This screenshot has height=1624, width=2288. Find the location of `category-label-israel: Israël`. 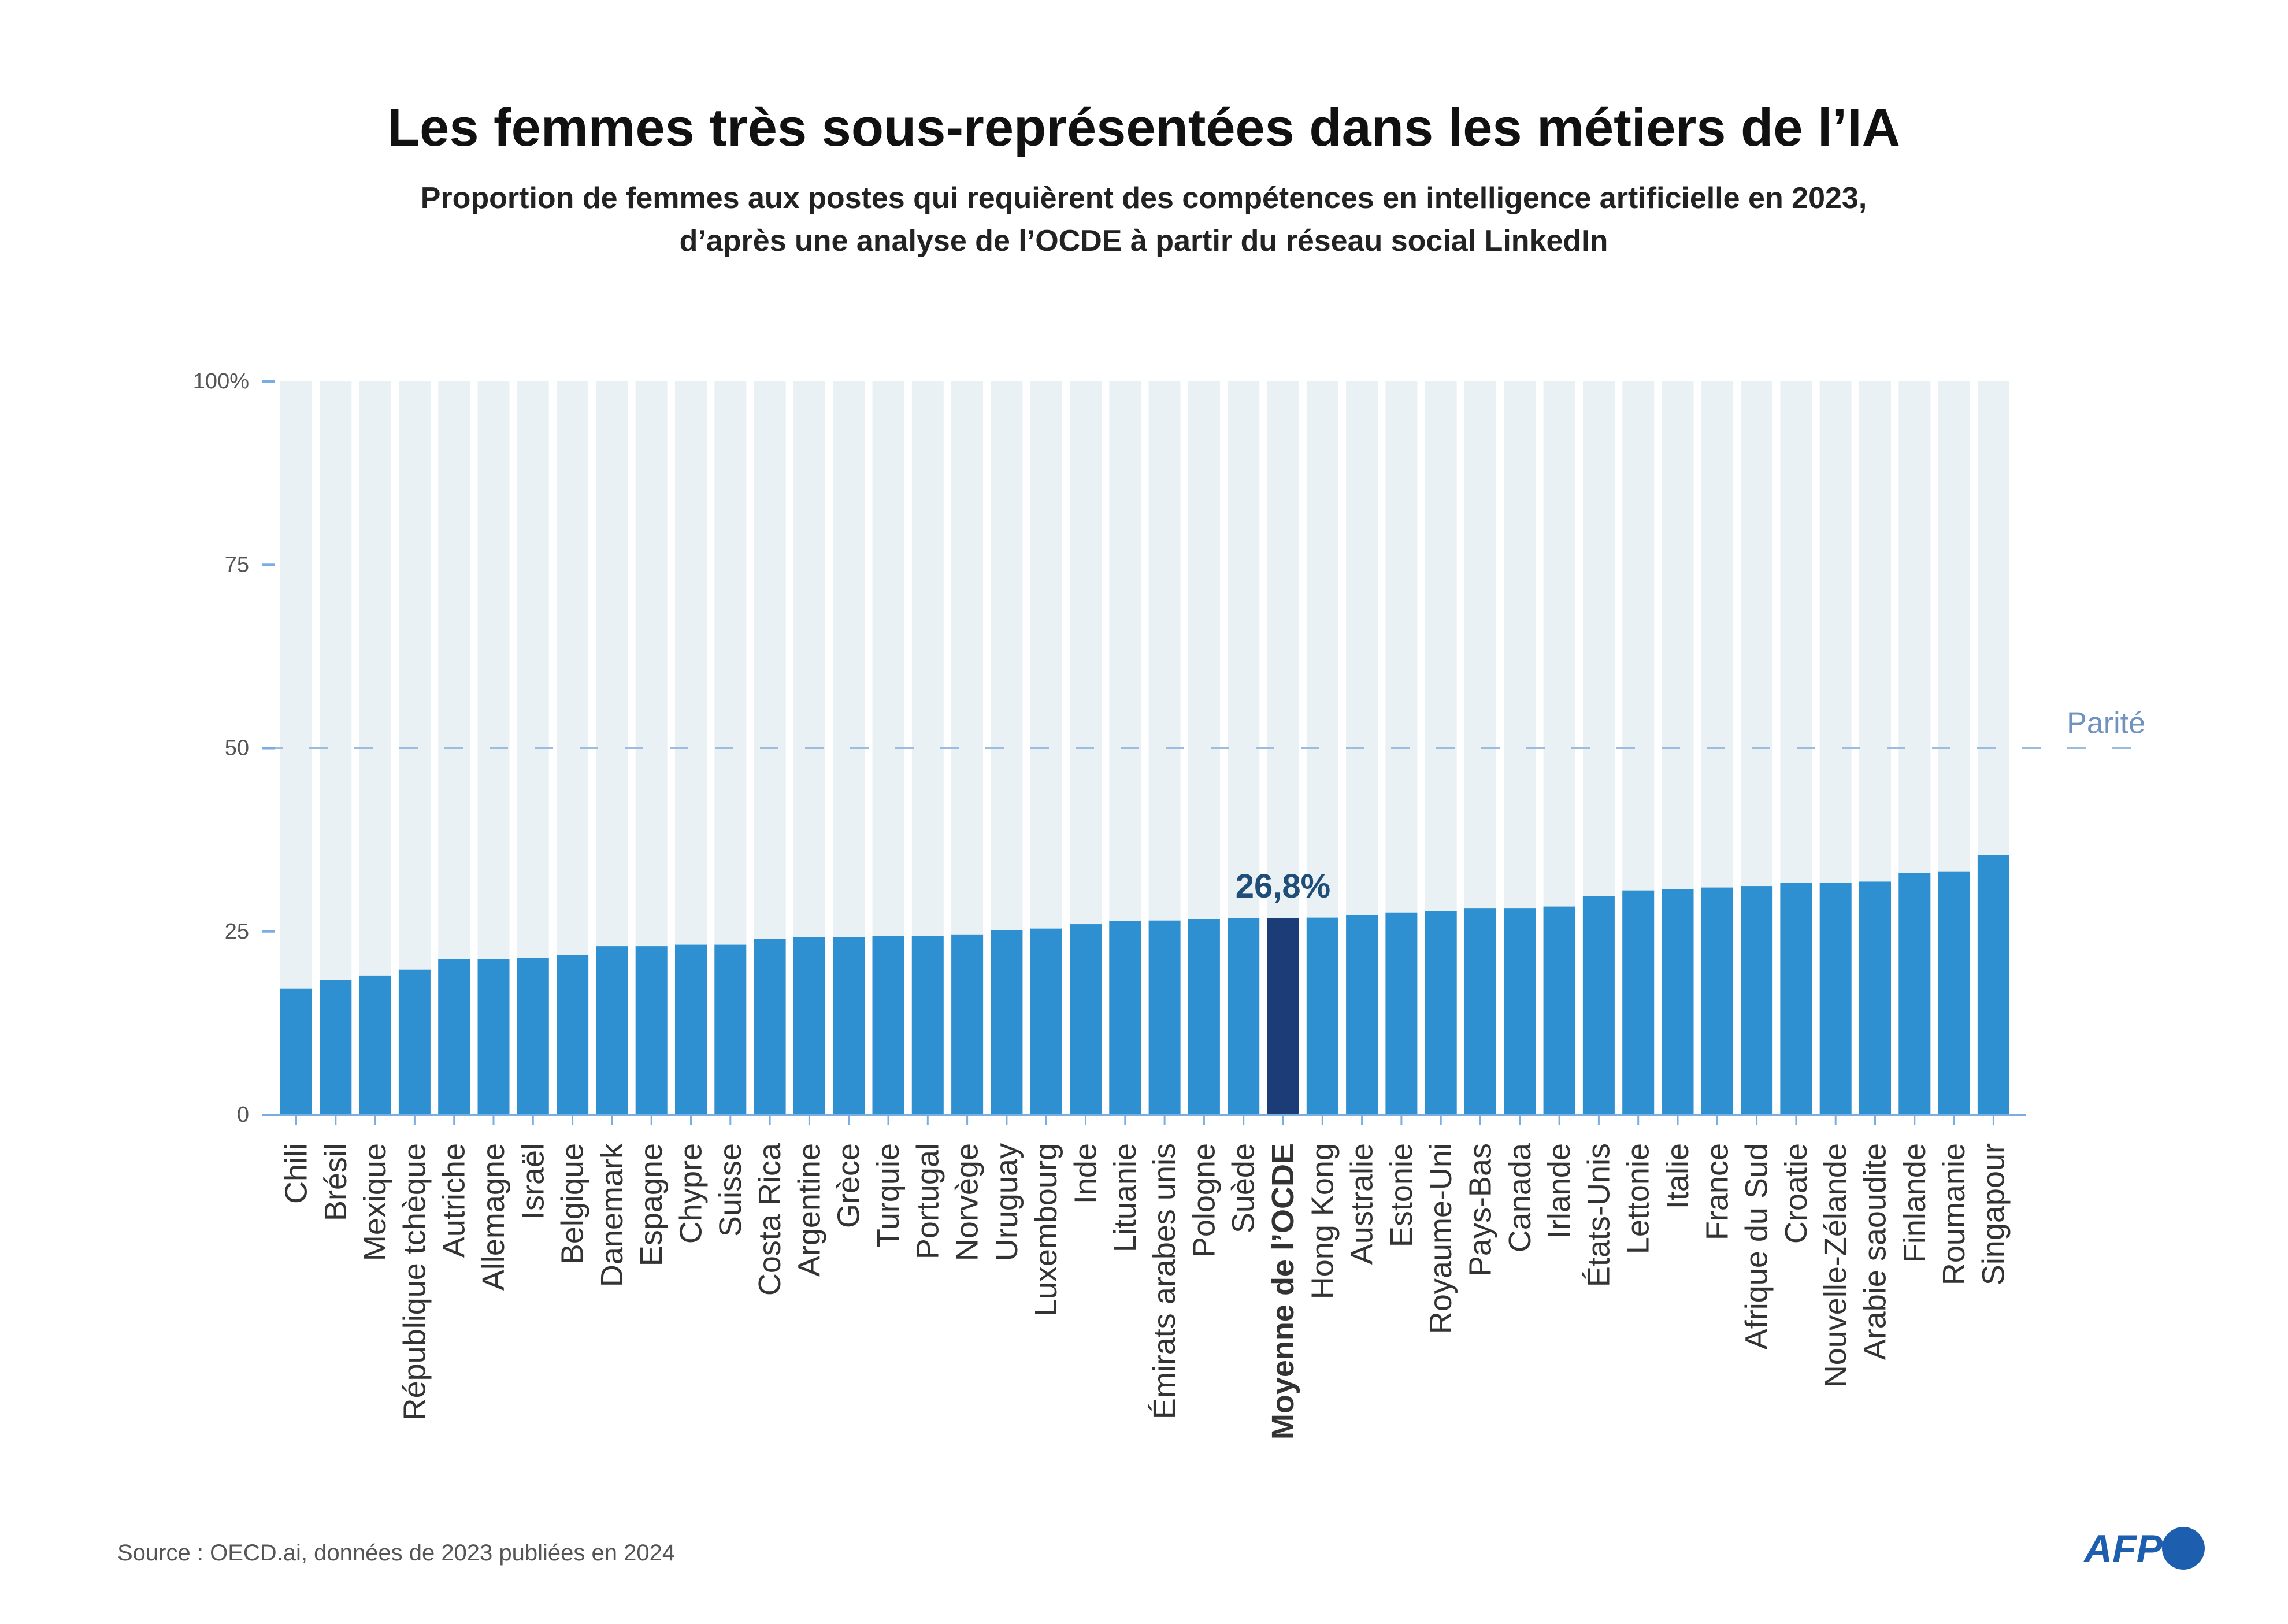

category-label-israel: Israël is located at coordinates (533, 1181).